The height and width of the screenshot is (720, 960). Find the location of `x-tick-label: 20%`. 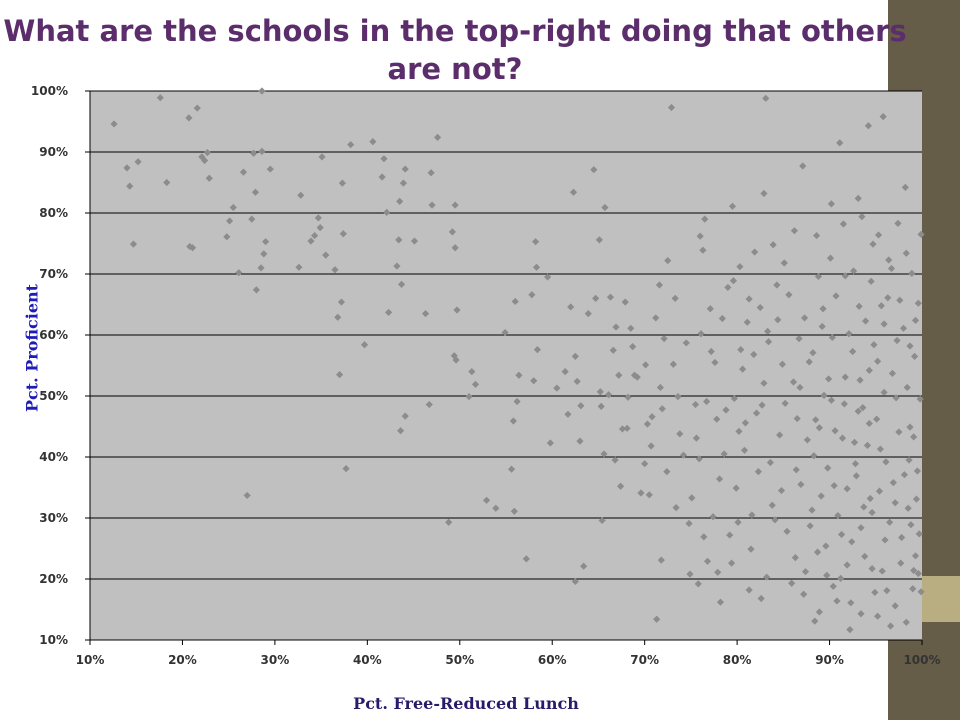

x-tick-label: 20% is located at coordinates (182, 660).